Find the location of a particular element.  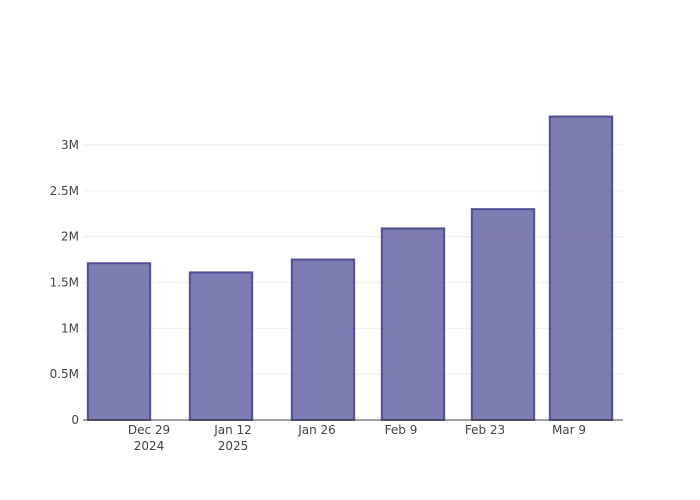

y-tick-label: 0.5M is located at coordinates (64, 374).